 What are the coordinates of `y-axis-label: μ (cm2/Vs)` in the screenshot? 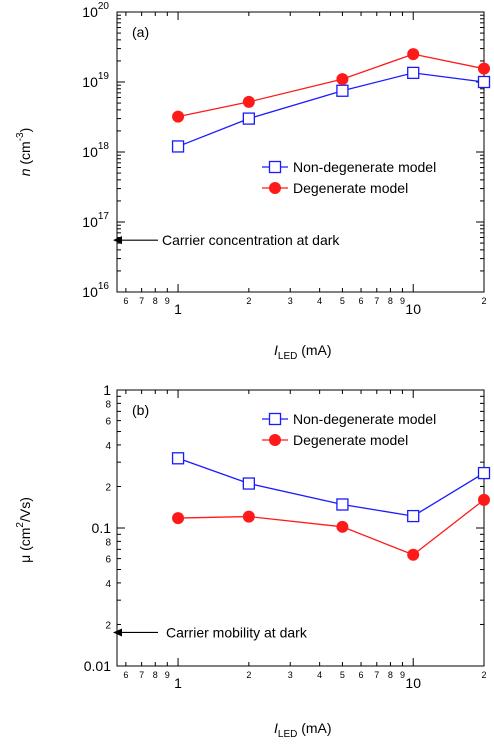 It's located at (24, 530).